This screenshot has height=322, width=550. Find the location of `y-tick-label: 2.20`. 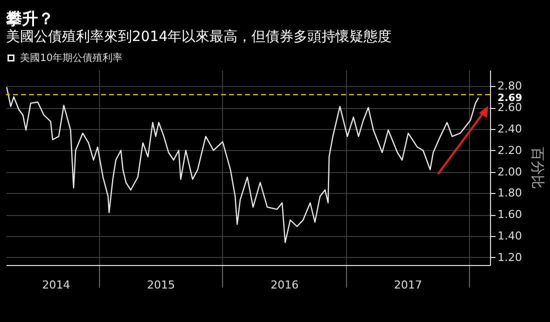

y-tick-label: 2.20 is located at coordinates (510, 150).